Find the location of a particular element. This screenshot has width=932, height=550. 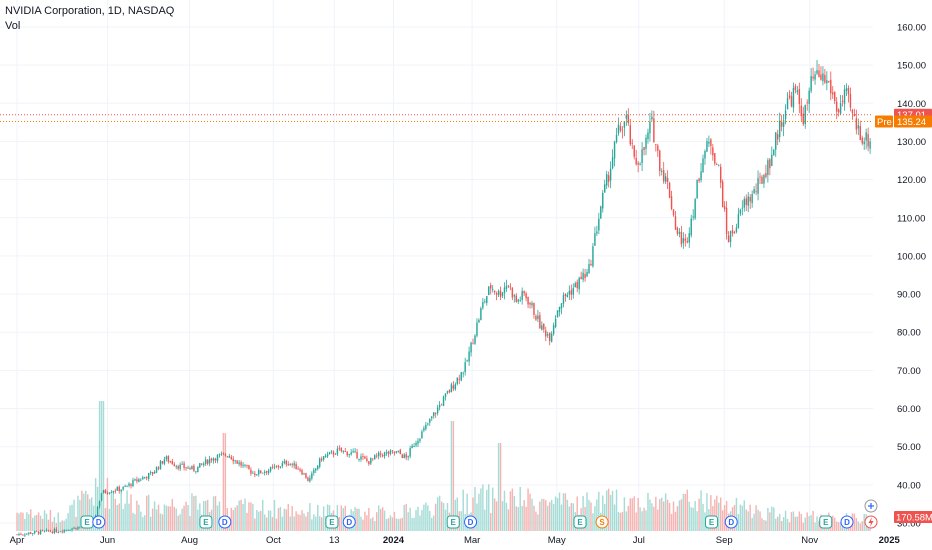

volume-label: Vol is located at coordinates (13, 26).